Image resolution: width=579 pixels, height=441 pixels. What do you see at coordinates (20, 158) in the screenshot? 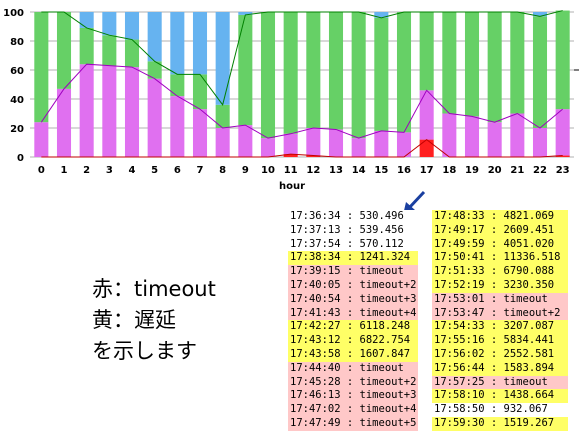
I see `y-tick-label: 0` at bounding box center [20, 158].